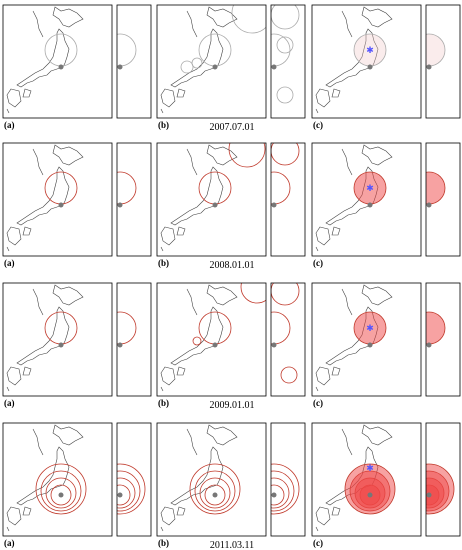 Image resolution: width=462 pixels, height=550 pixels. Describe the element at coordinates (232, 545) in the screenshot. I see `date-label: 2011.03.11` at that location.